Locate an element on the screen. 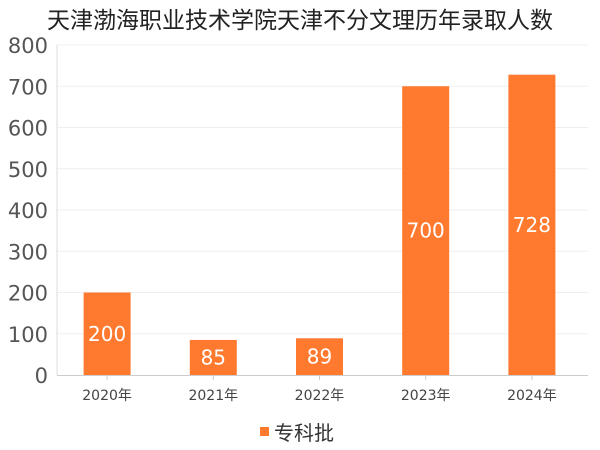 This screenshot has width=600, height=450. bar-2020年 is located at coordinates (107, 333).